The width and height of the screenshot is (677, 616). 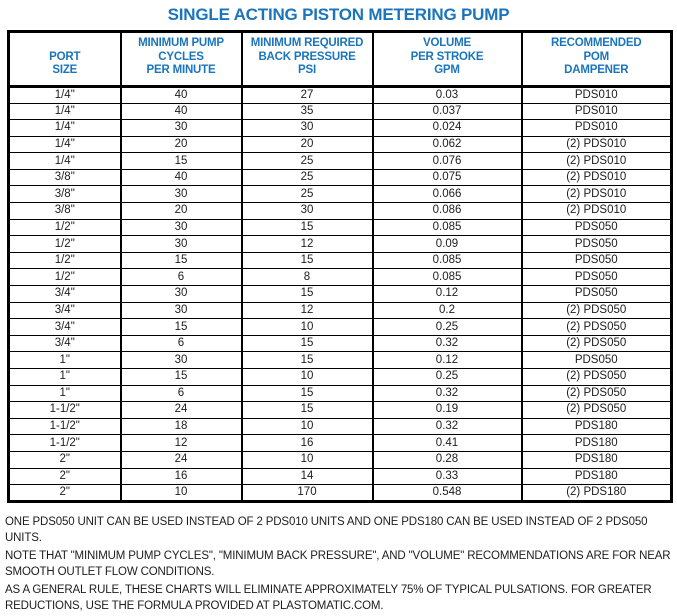 What do you see at coordinates (64, 260) in the screenshot?
I see `table-cell: 1/2"` at bounding box center [64, 260].